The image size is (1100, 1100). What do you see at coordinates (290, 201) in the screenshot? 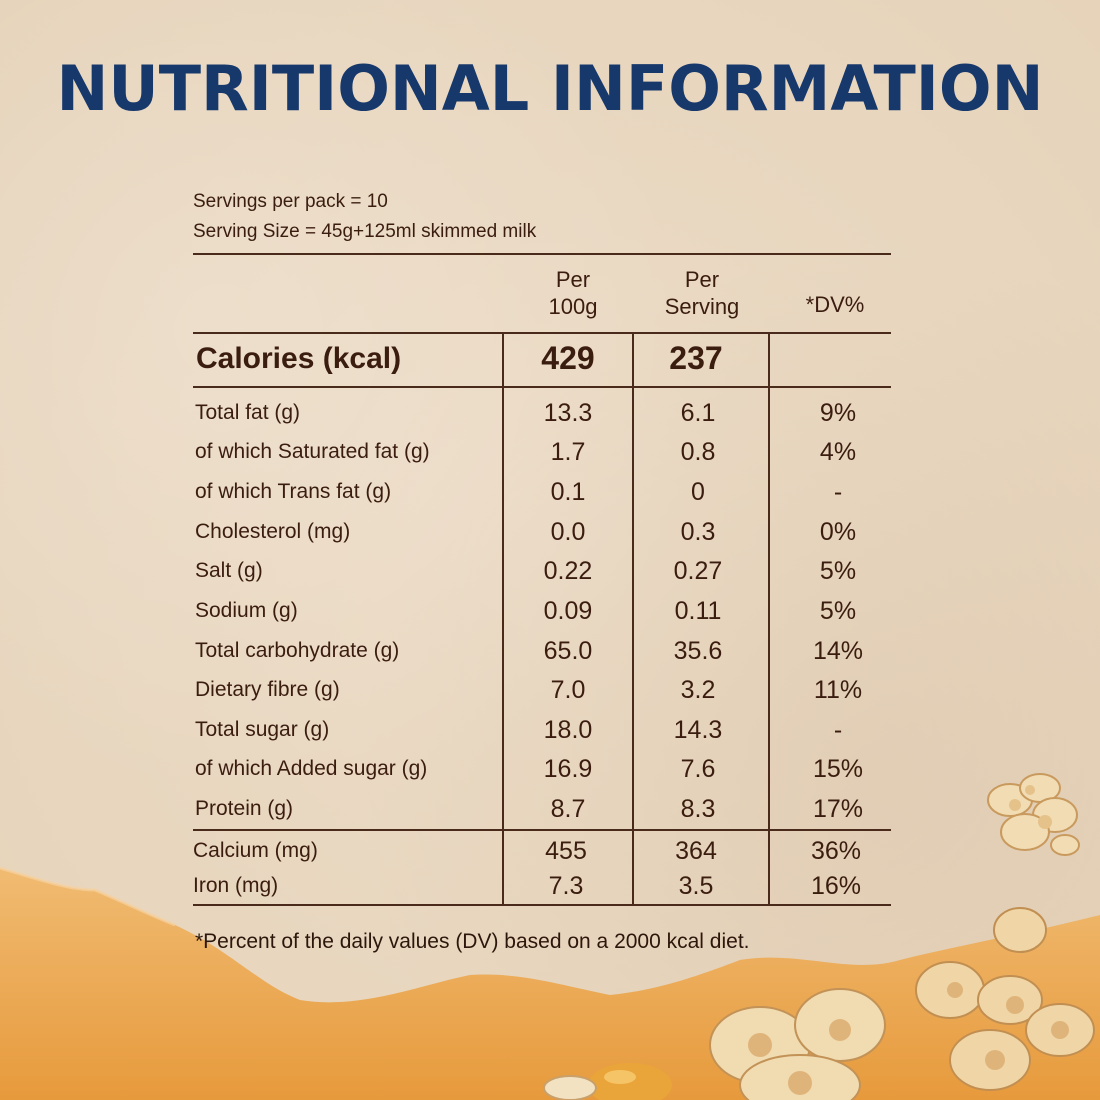
I see `servings-per-pack: Servings per pack = 10` at bounding box center [290, 201].